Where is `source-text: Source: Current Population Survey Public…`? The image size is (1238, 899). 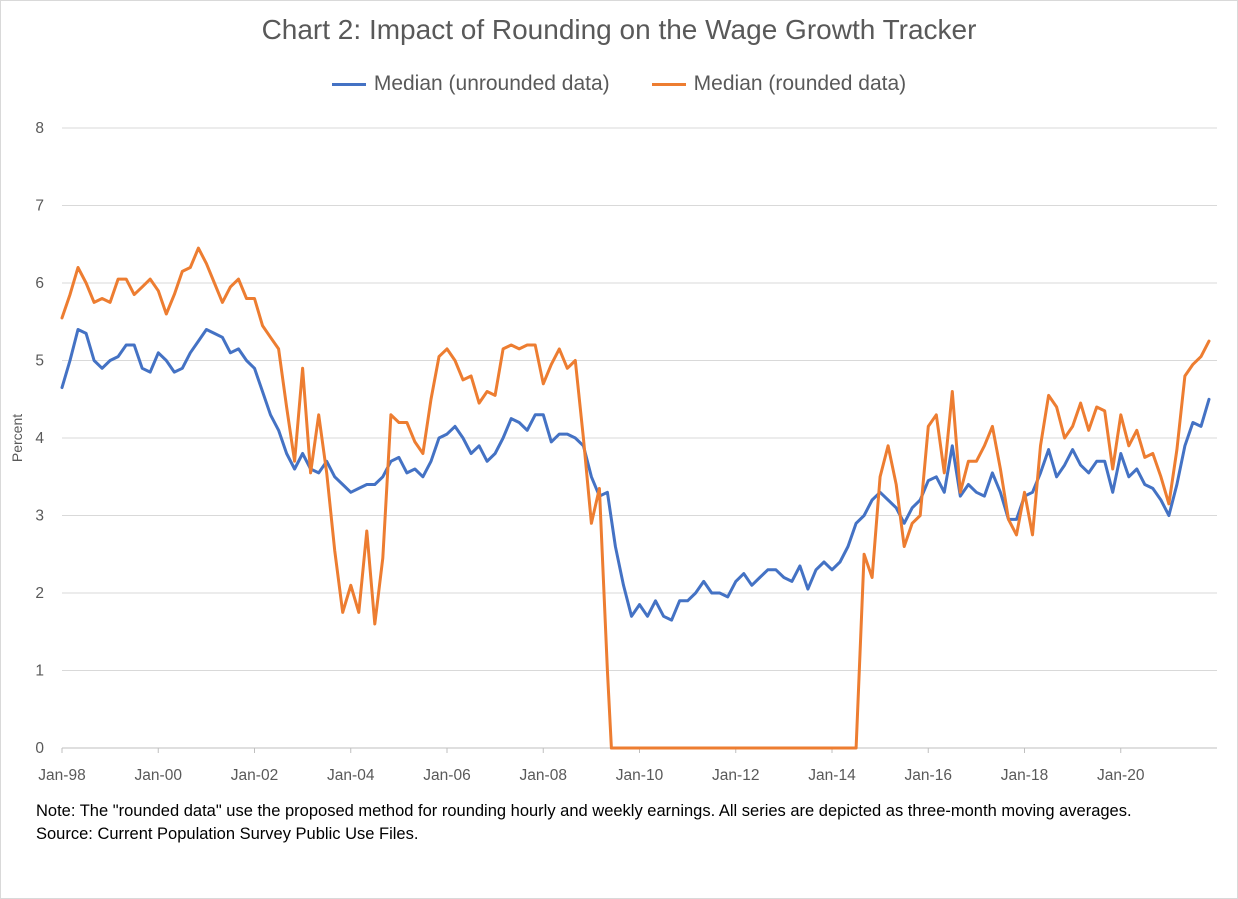 source-text: Source: Current Population Survey Public… is located at coordinates (227, 834).